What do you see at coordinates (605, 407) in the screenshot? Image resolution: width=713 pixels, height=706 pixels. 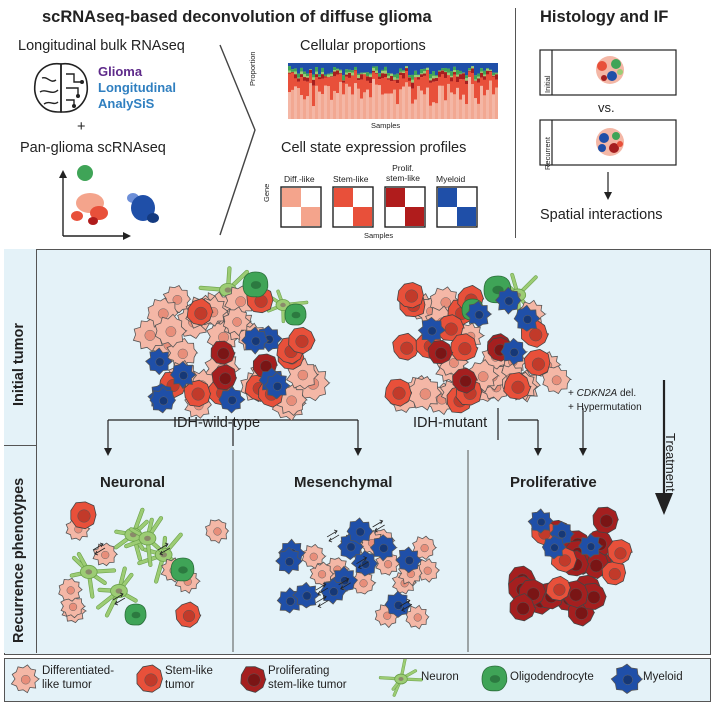 I see `hypermutation-annotation: + Hypermutation` at bounding box center [605, 407].